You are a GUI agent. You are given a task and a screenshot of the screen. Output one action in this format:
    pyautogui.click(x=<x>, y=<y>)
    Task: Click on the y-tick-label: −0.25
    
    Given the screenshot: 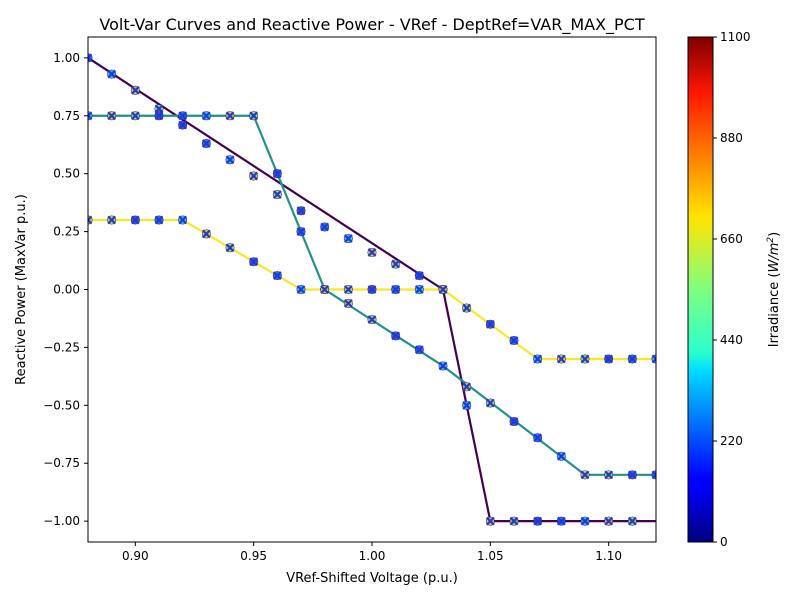 What is the action you would take?
    pyautogui.click(x=61, y=347)
    